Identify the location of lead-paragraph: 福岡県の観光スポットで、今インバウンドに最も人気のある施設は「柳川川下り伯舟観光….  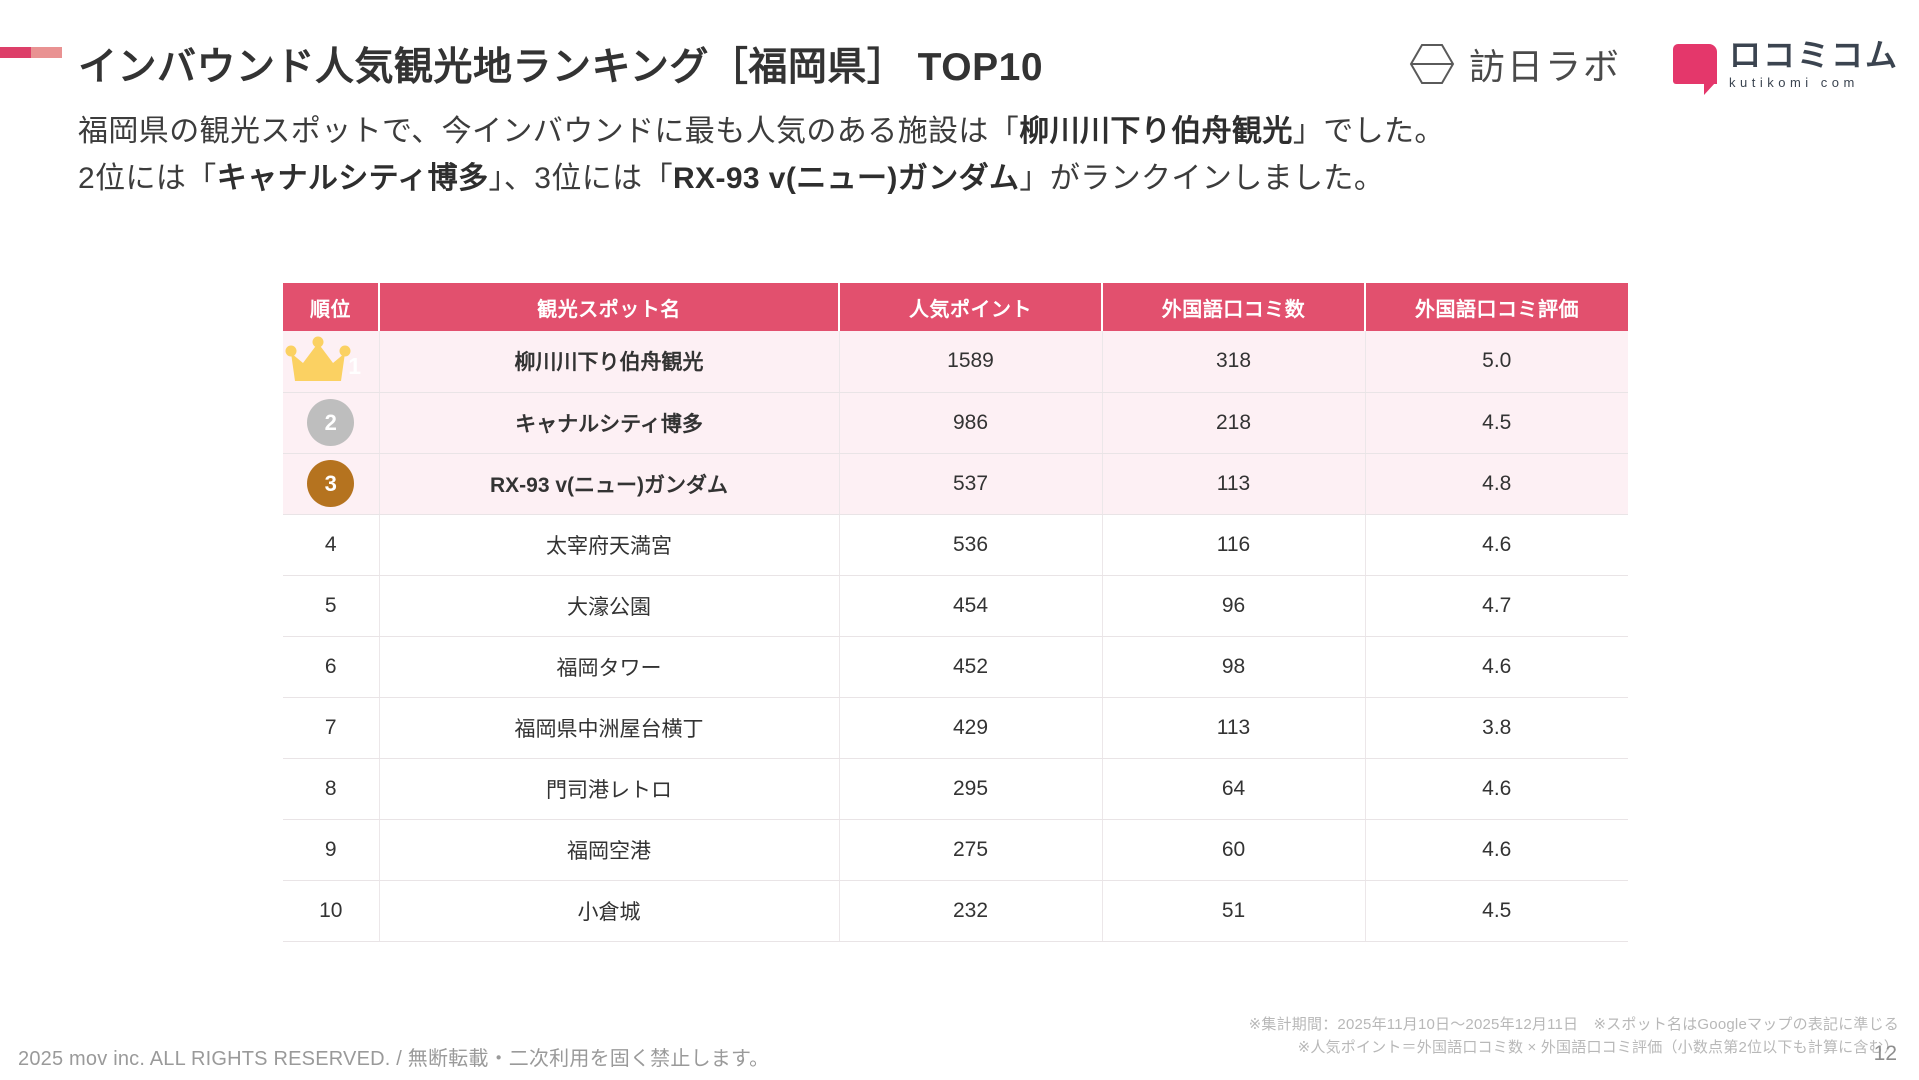
(761, 155).